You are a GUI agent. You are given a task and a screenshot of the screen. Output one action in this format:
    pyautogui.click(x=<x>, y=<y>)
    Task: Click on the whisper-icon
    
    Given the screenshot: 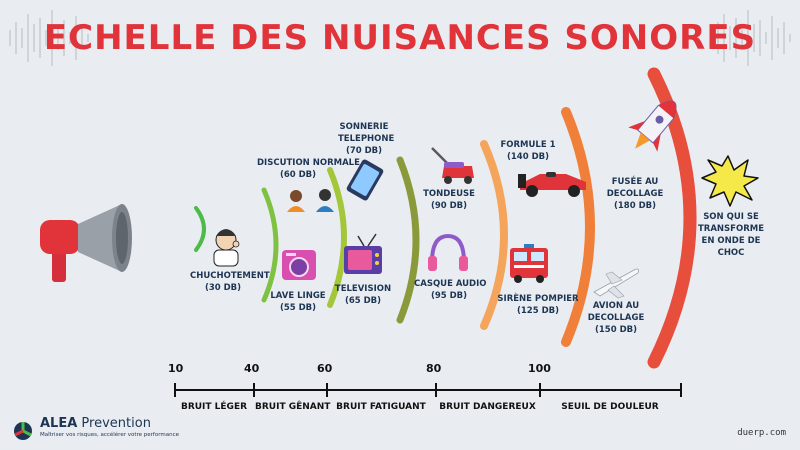 What is the action you would take?
    pyautogui.click(x=226, y=248)
    